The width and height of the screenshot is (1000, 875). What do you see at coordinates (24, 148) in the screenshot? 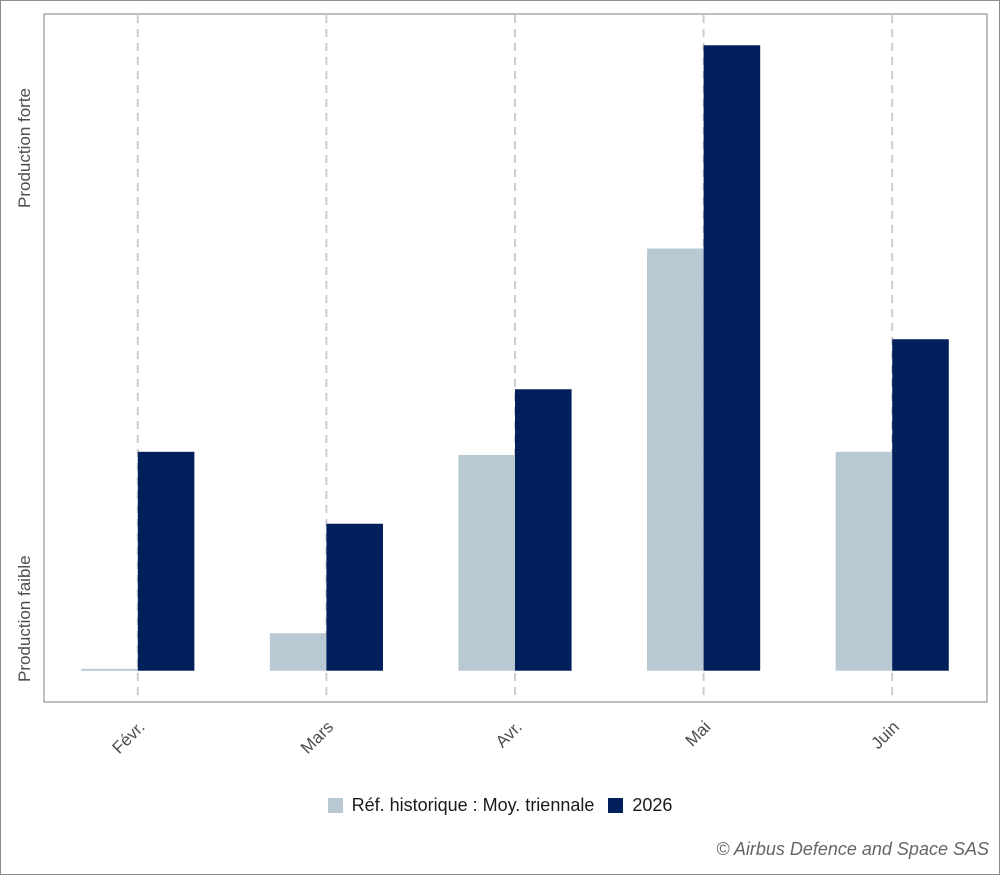
I see `y-label-high: Production forte` at bounding box center [24, 148].